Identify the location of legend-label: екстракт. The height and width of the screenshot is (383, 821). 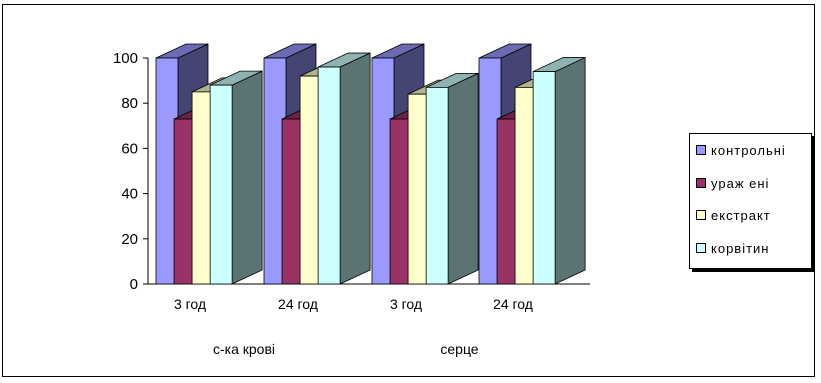
(741, 215).